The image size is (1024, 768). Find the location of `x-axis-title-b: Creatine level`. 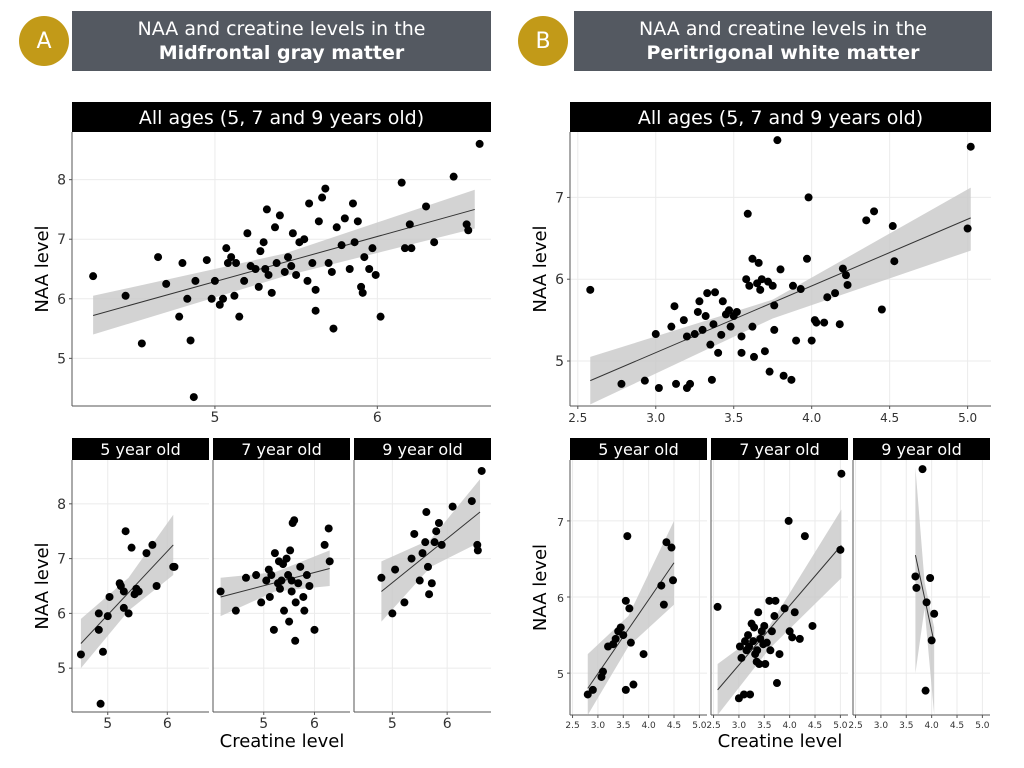

x-axis-title-b: Creatine level is located at coordinates (780, 741).